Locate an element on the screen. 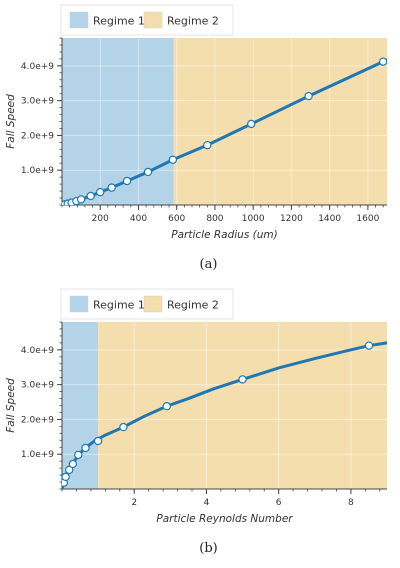 The width and height of the screenshot is (400, 568). chart-a-legend: Regime 1 Regime 2 is located at coordinates (147, 20).